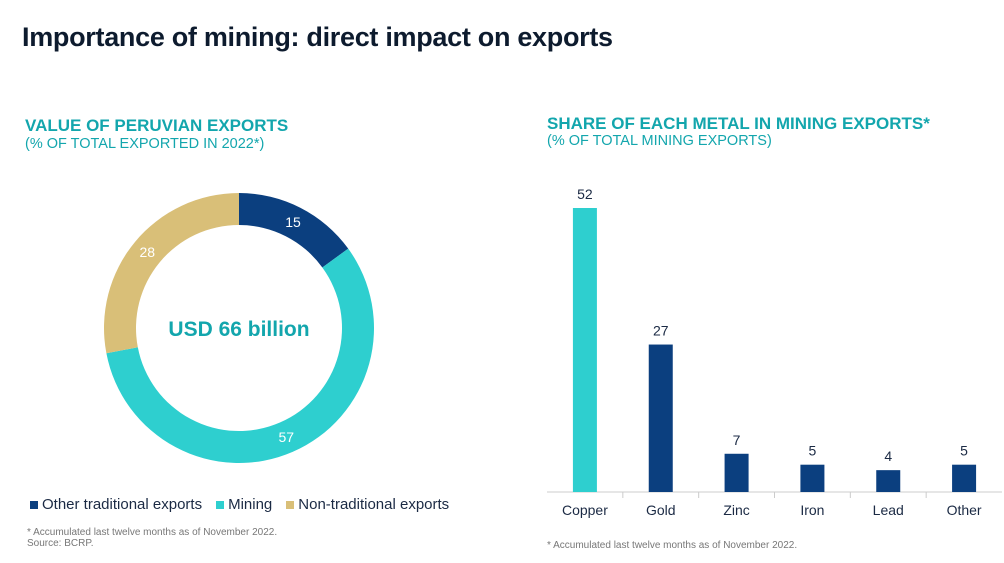 The height and width of the screenshot is (563, 1004). What do you see at coordinates (736, 510) in the screenshot?
I see `x-tick-label: Zinc` at bounding box center [736, 510].